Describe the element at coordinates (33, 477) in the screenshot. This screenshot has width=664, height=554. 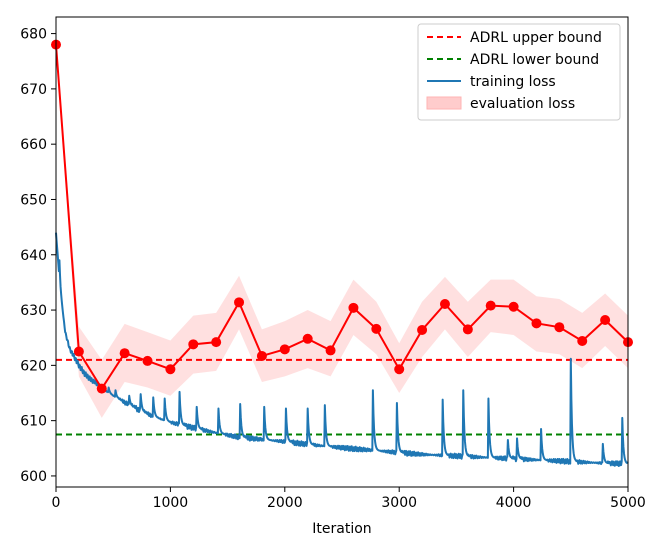
I see `y-tick-label: 600` at that location.